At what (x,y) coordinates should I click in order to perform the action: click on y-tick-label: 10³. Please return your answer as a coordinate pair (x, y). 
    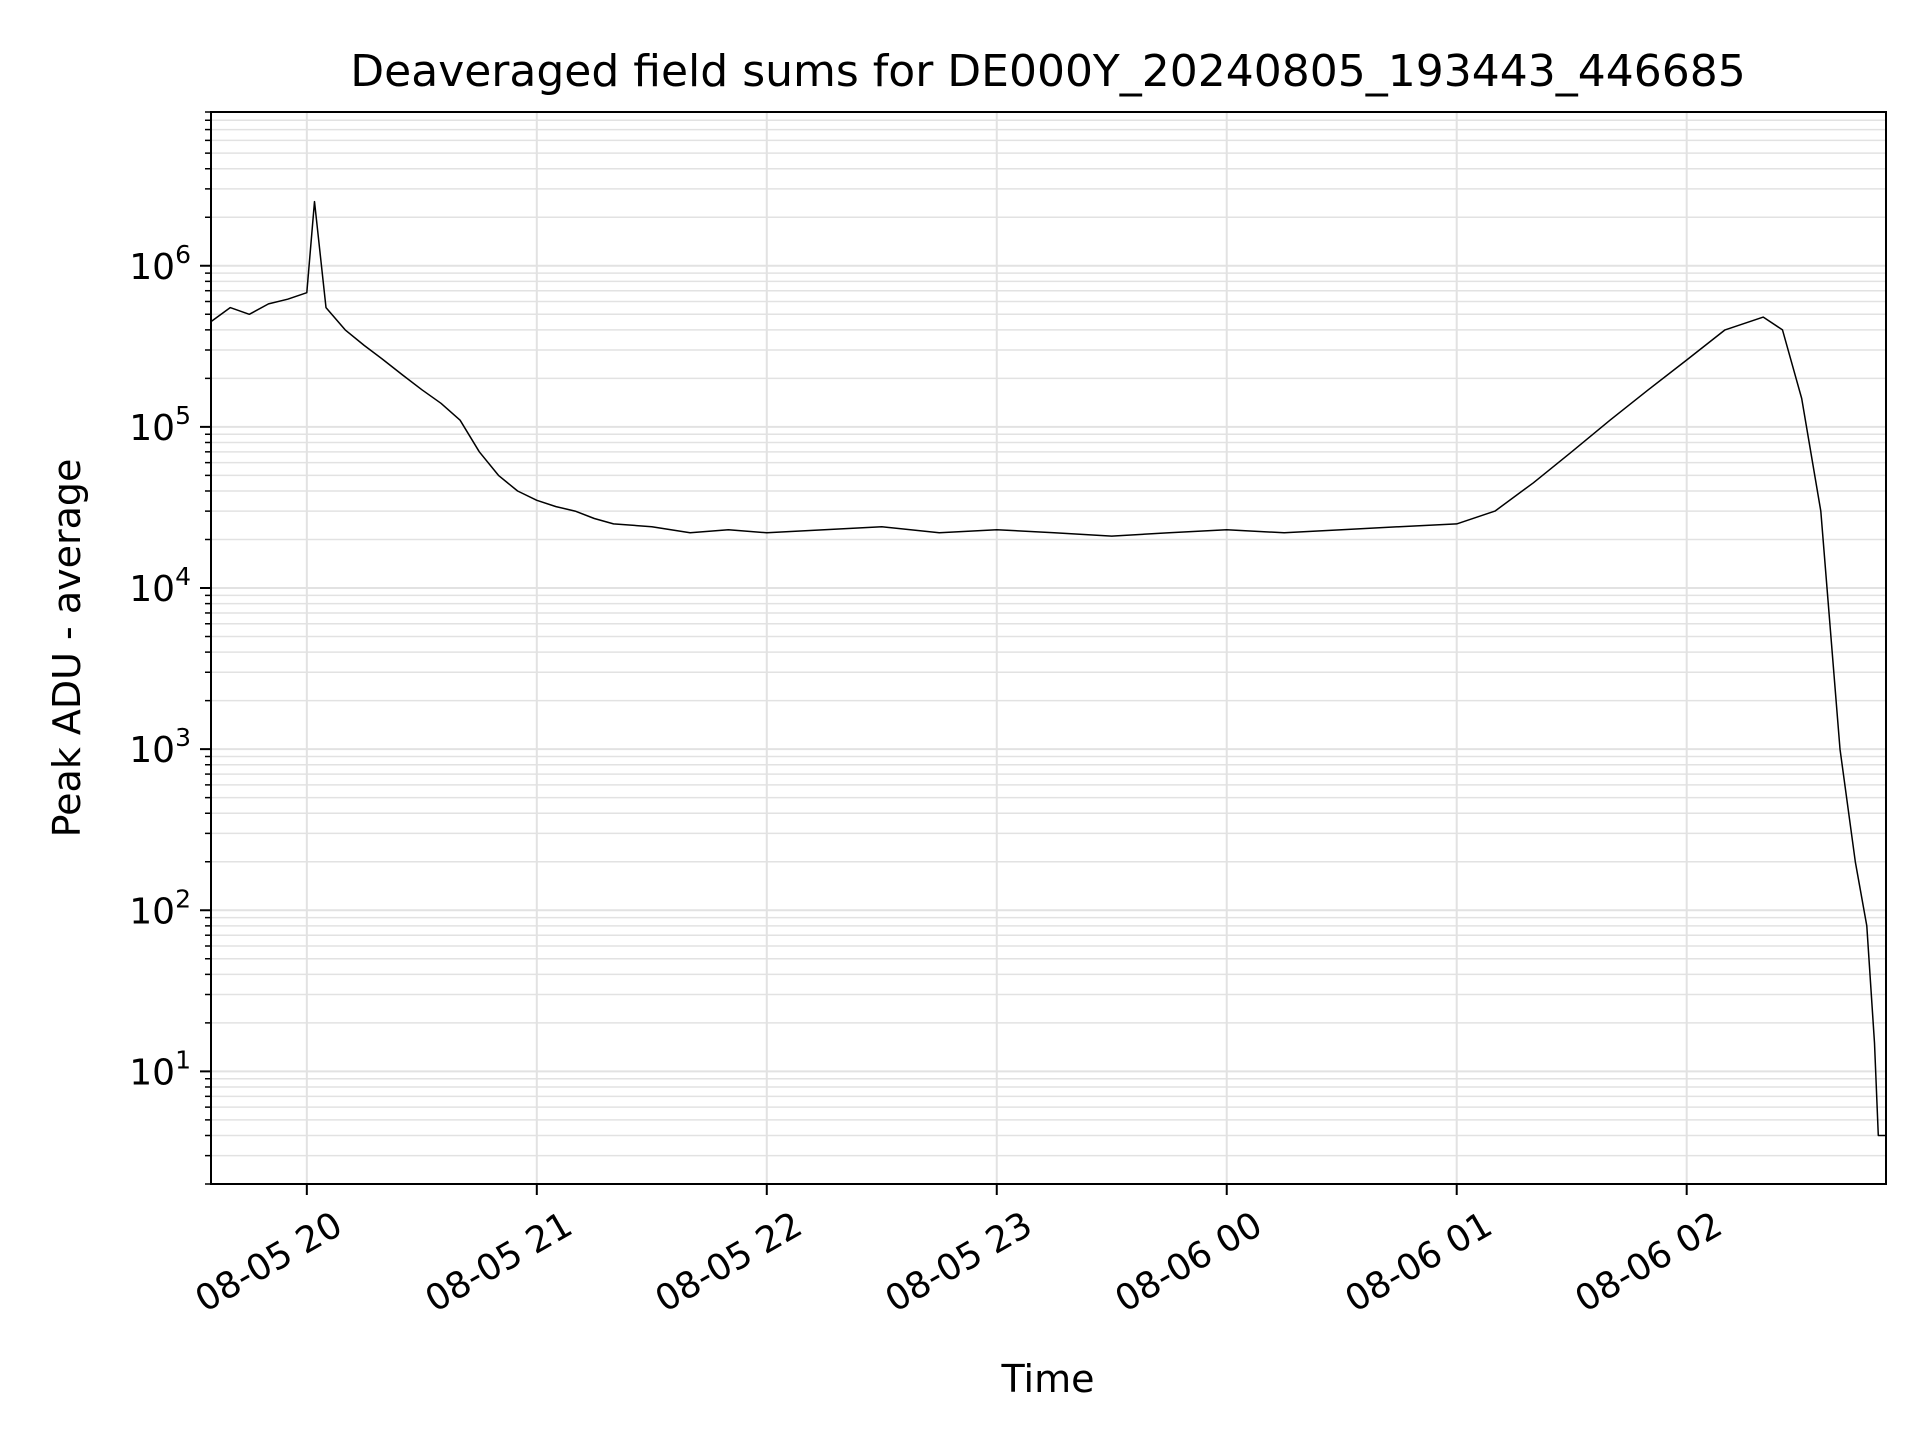
    Looking at the image, I should click on (160, 747).